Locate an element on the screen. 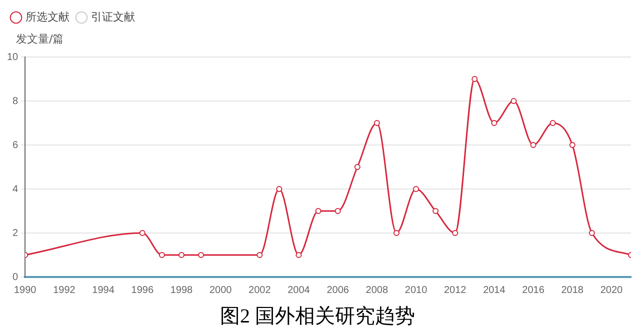 The width and height of the screenshot is (641, 333). x-tick-label: 2016 is located at coordinates (533, 290).